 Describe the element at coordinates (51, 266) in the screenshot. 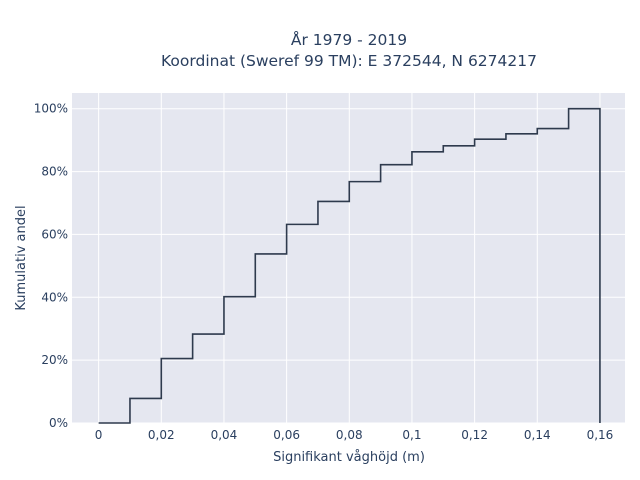

I see `y-axis-ticks: 0% 20% 40% 60% 80% 100%` at that location.